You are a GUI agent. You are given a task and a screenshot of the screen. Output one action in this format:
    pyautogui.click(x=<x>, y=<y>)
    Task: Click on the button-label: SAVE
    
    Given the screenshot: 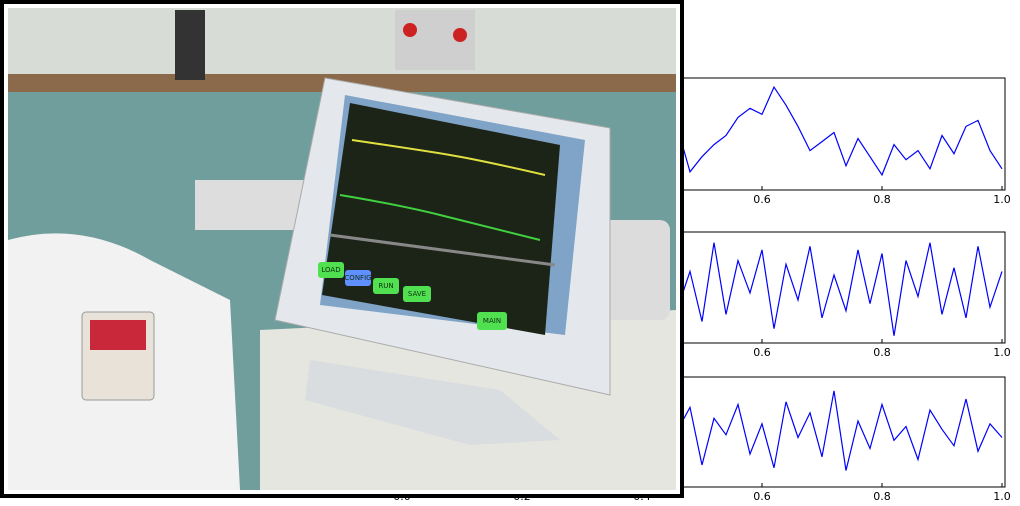 What is the action you would take?
    pyautogui.click(x=417, y=294)
    